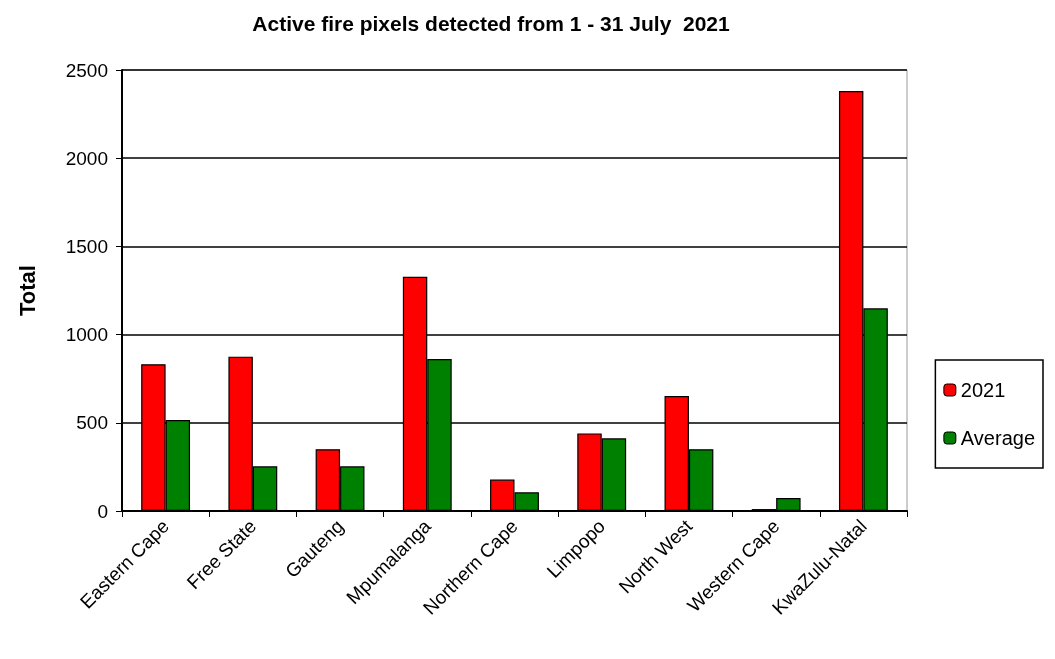 The width and height of the screenshot is (1055, 659). Describe the element at coordinates (92, 423) in the screenshot. I see `y-tick-label: 500` at that location.